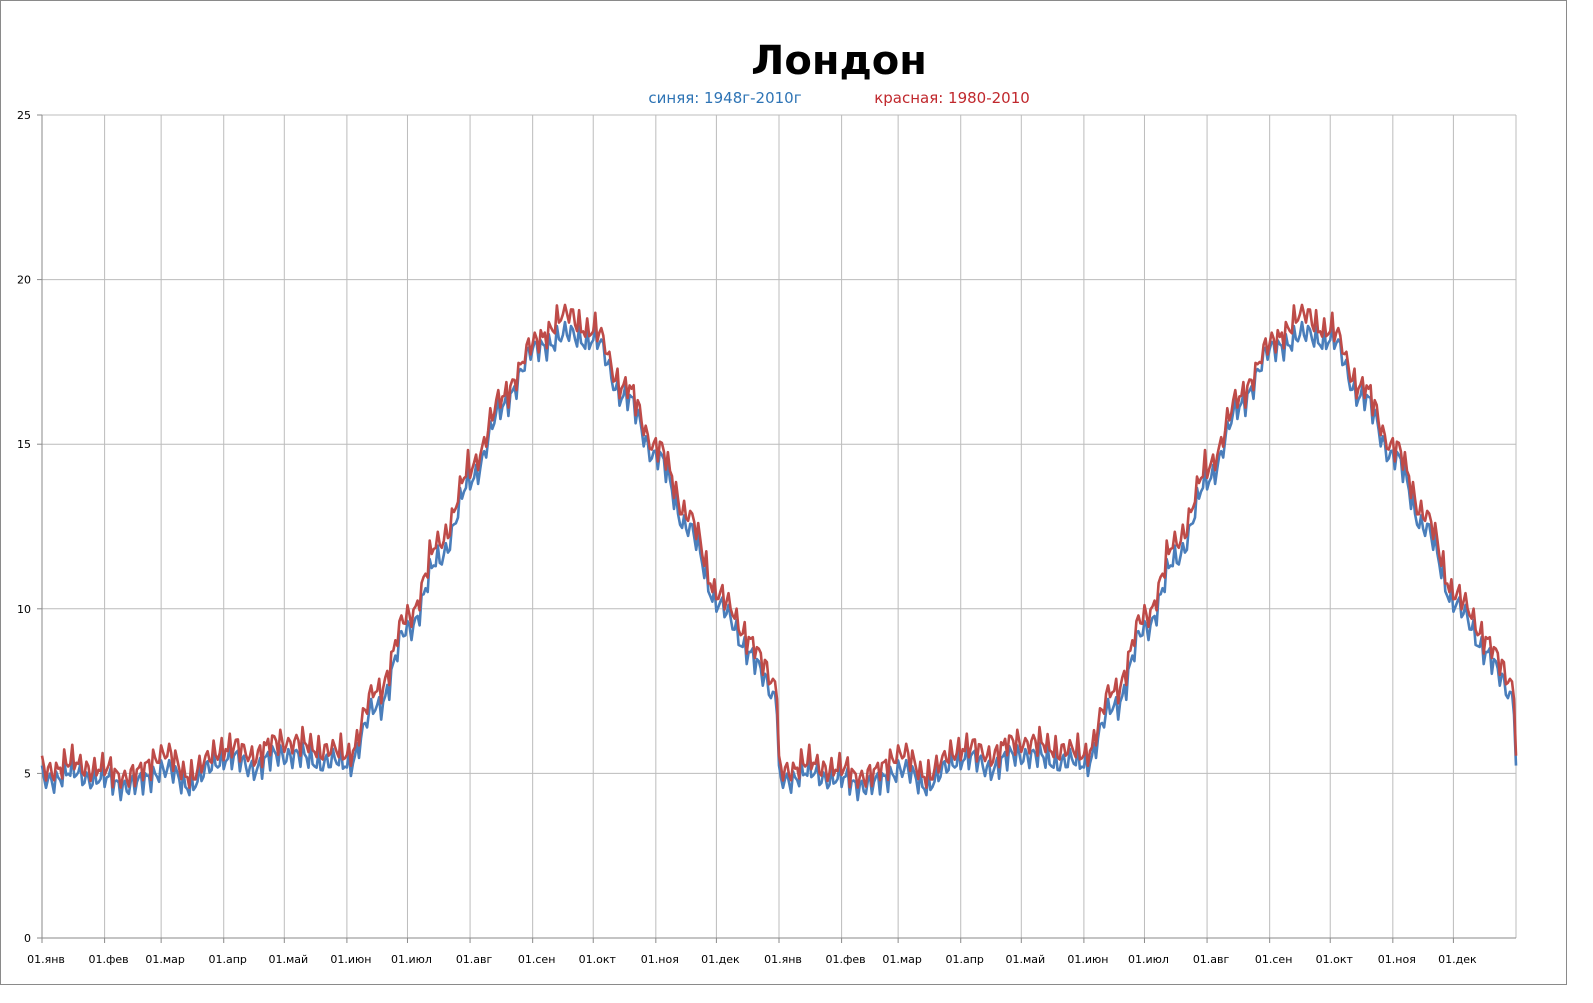  What do you see at coordinates (24, 609) in the screenshot?
I see `y-tick-label: 10` at bounding box center [24, 609].